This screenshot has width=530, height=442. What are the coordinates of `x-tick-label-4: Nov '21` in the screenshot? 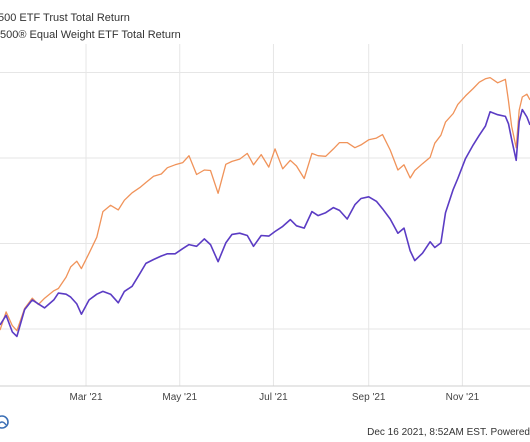 It's located at (463, 397).